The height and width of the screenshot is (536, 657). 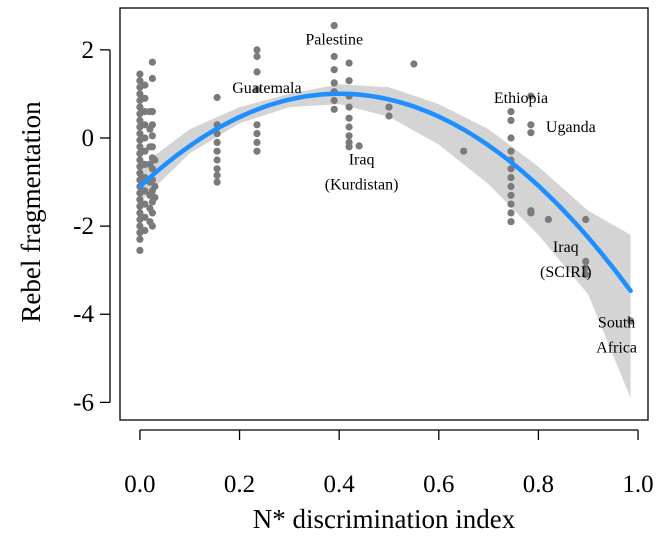 I want to click on y-axis: 2 0 -2 -4 -6, so click(x=92, y=226).